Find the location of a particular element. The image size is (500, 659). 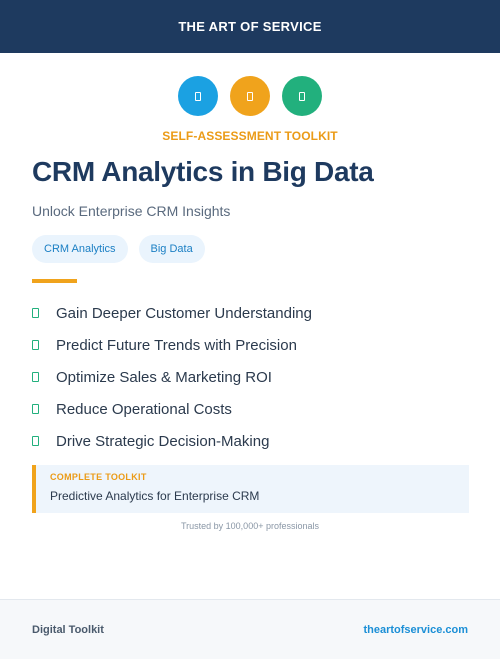

document-icon-orange is located at coordinates (250, 96).